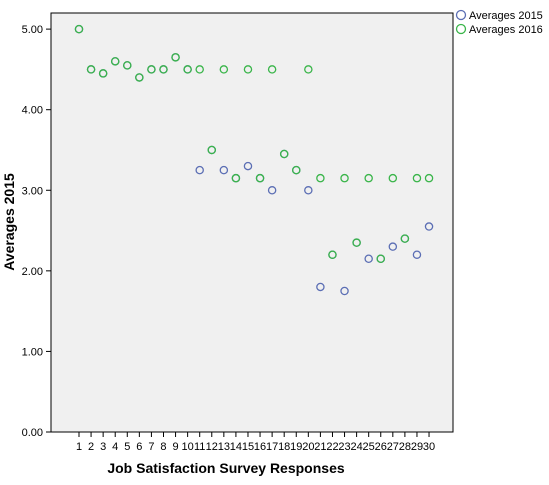  I want to click on x-tick-label: 10, so click(188, 447).